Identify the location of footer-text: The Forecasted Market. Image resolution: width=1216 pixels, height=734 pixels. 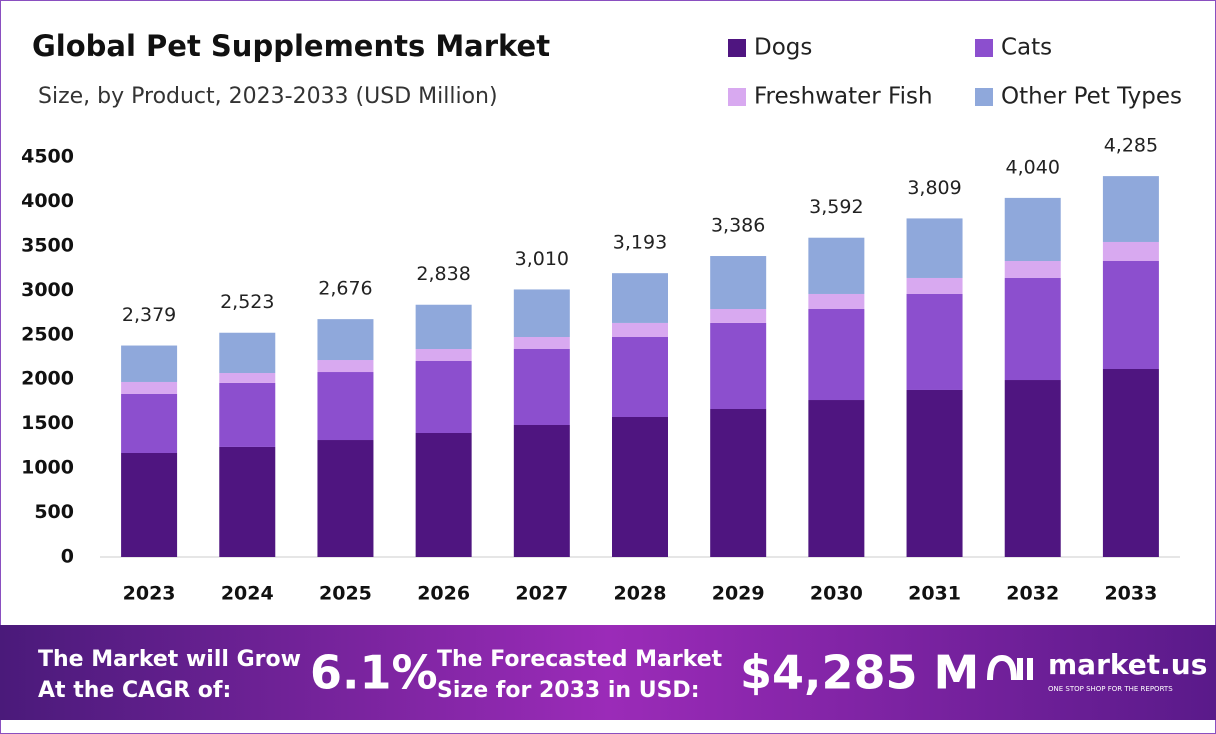
(580, 659).